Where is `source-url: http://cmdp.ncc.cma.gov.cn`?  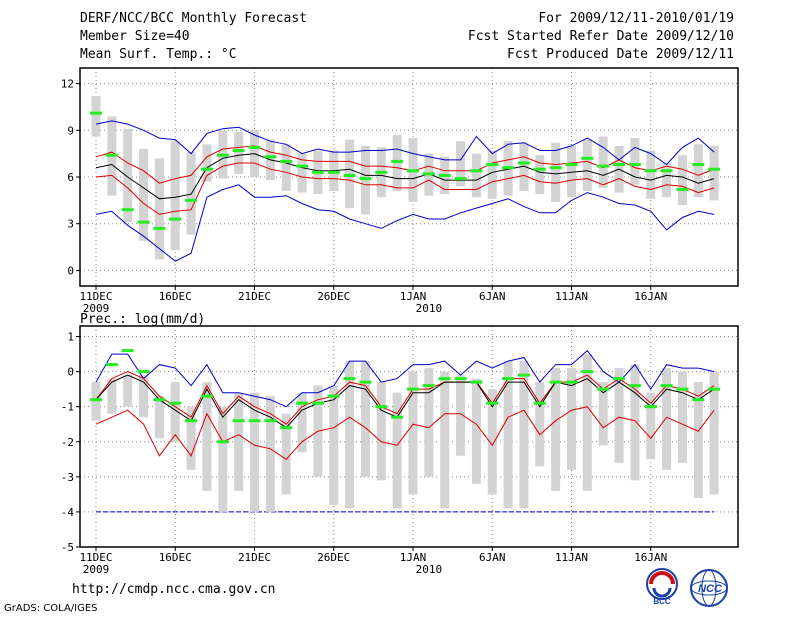 source-url: http://cmdp.ncc.cma.gov.cn is located at coordinates (174, 589).